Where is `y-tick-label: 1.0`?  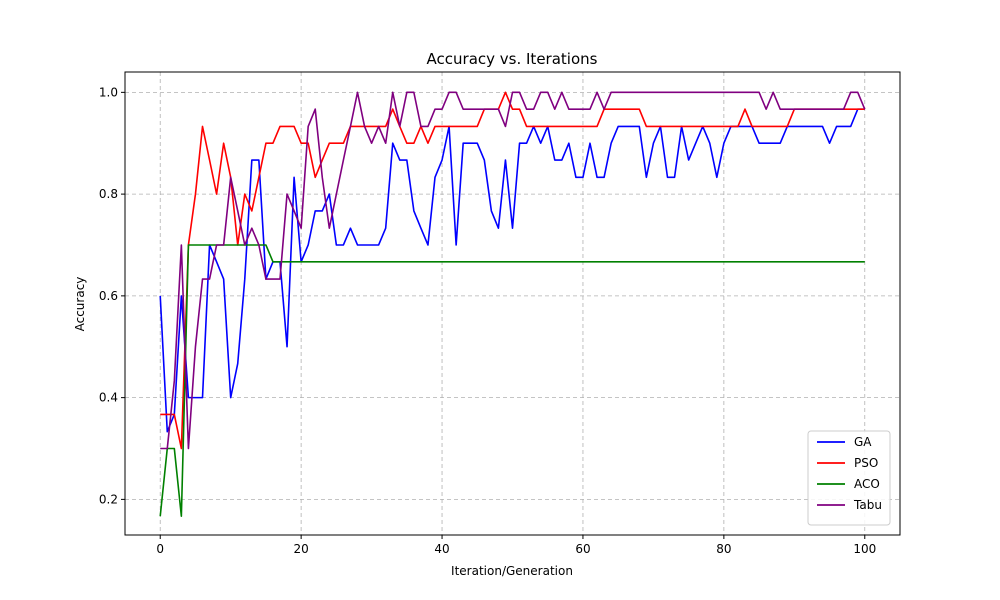 y-tick-label: 1.0 is located at coordinates (108, 92).